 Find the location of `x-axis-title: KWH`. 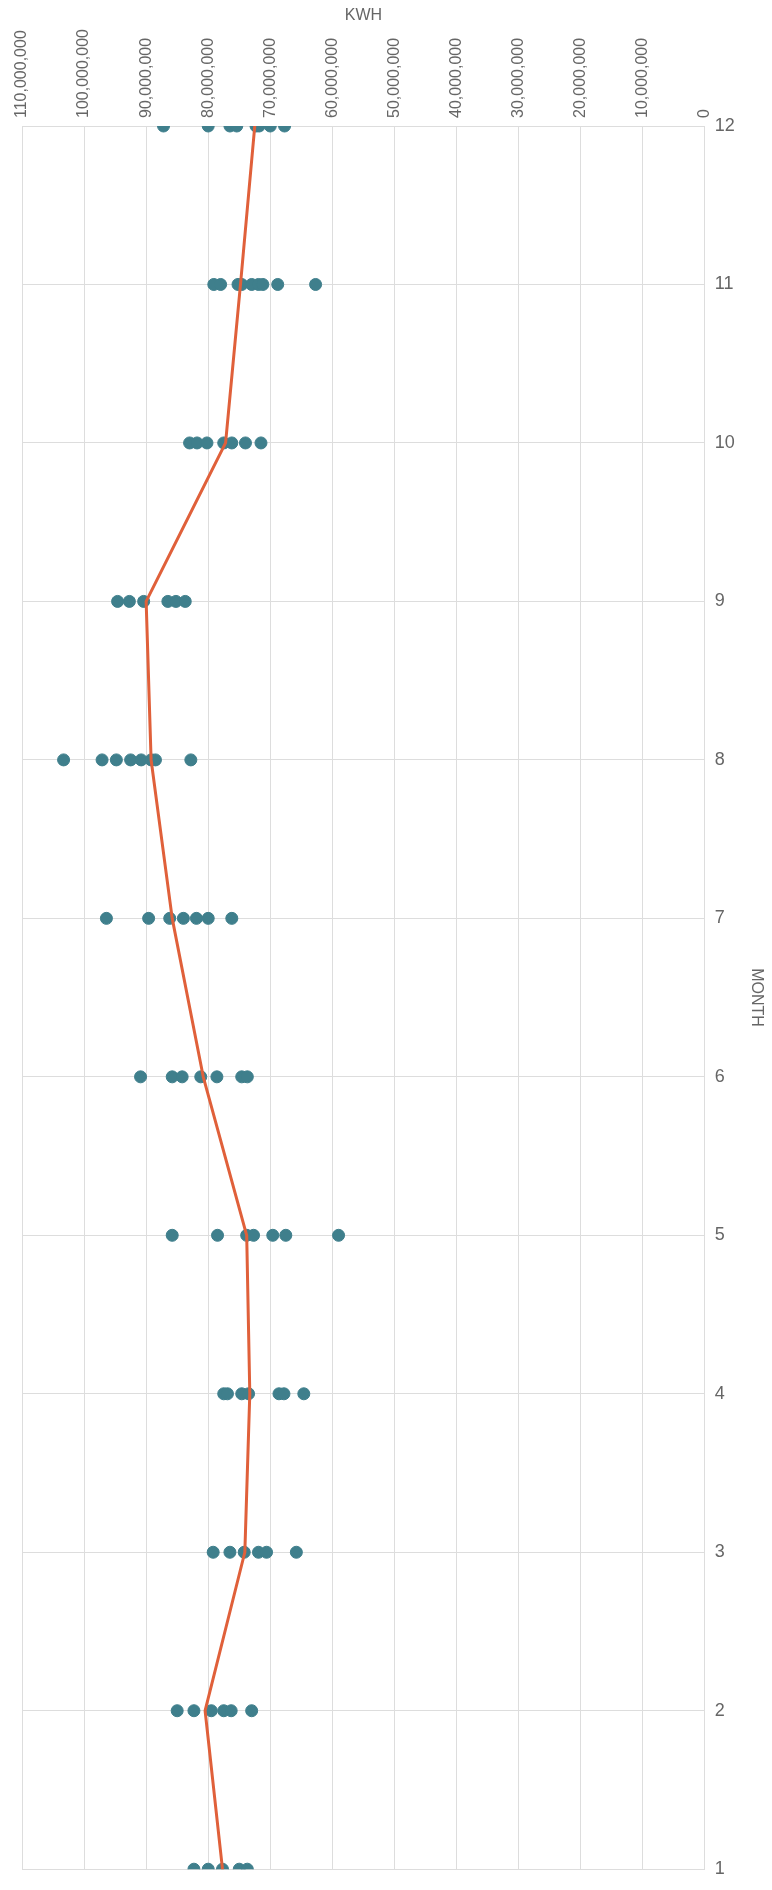

x-axis-title: KWH is located at coordinates (363, 15).